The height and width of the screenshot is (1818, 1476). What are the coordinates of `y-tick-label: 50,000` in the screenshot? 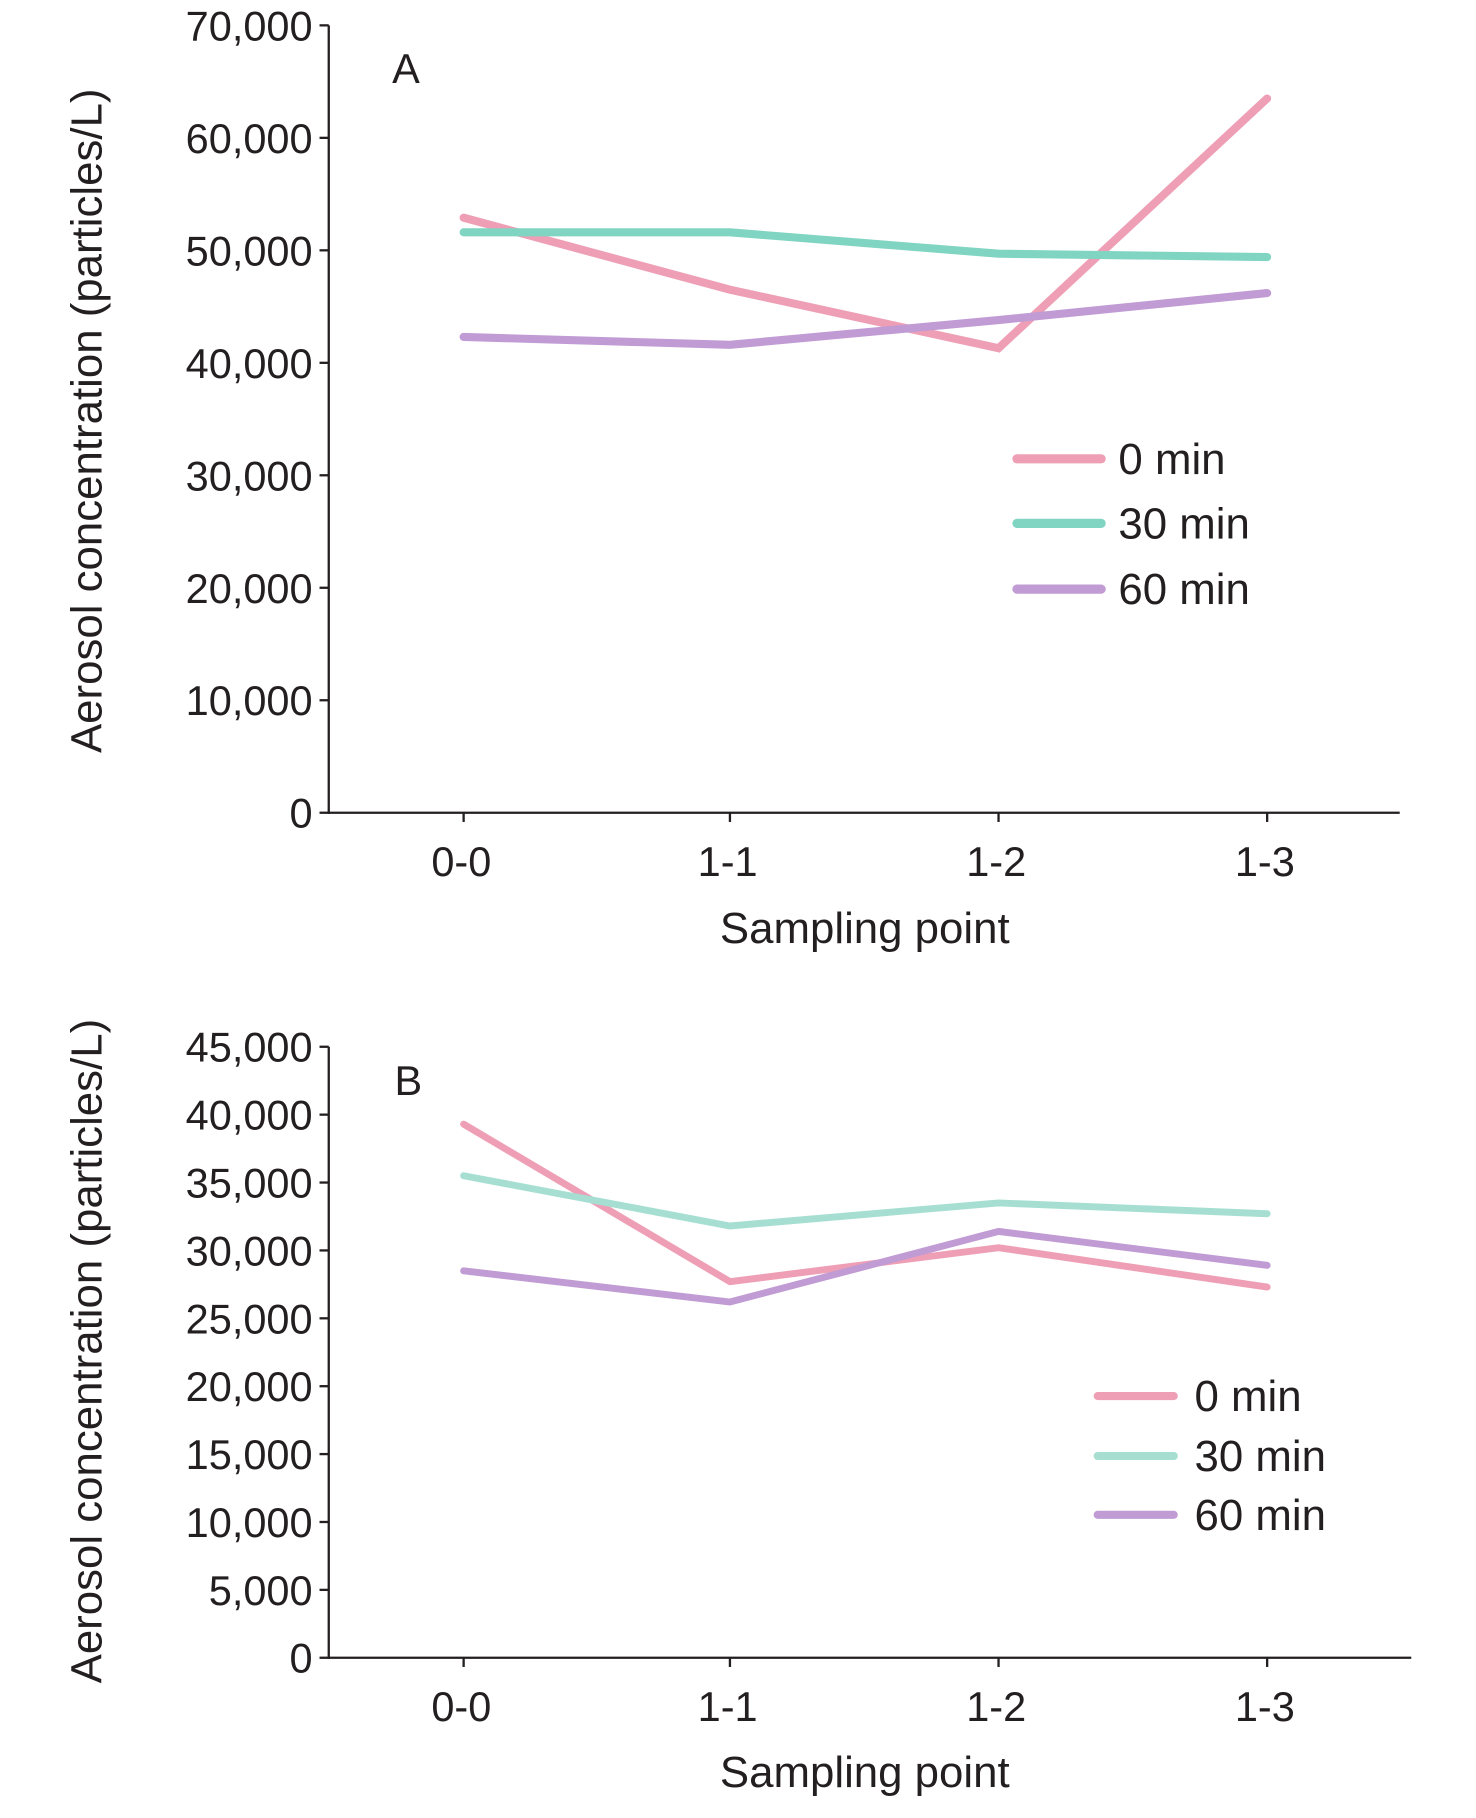 It's located at (249, 250).